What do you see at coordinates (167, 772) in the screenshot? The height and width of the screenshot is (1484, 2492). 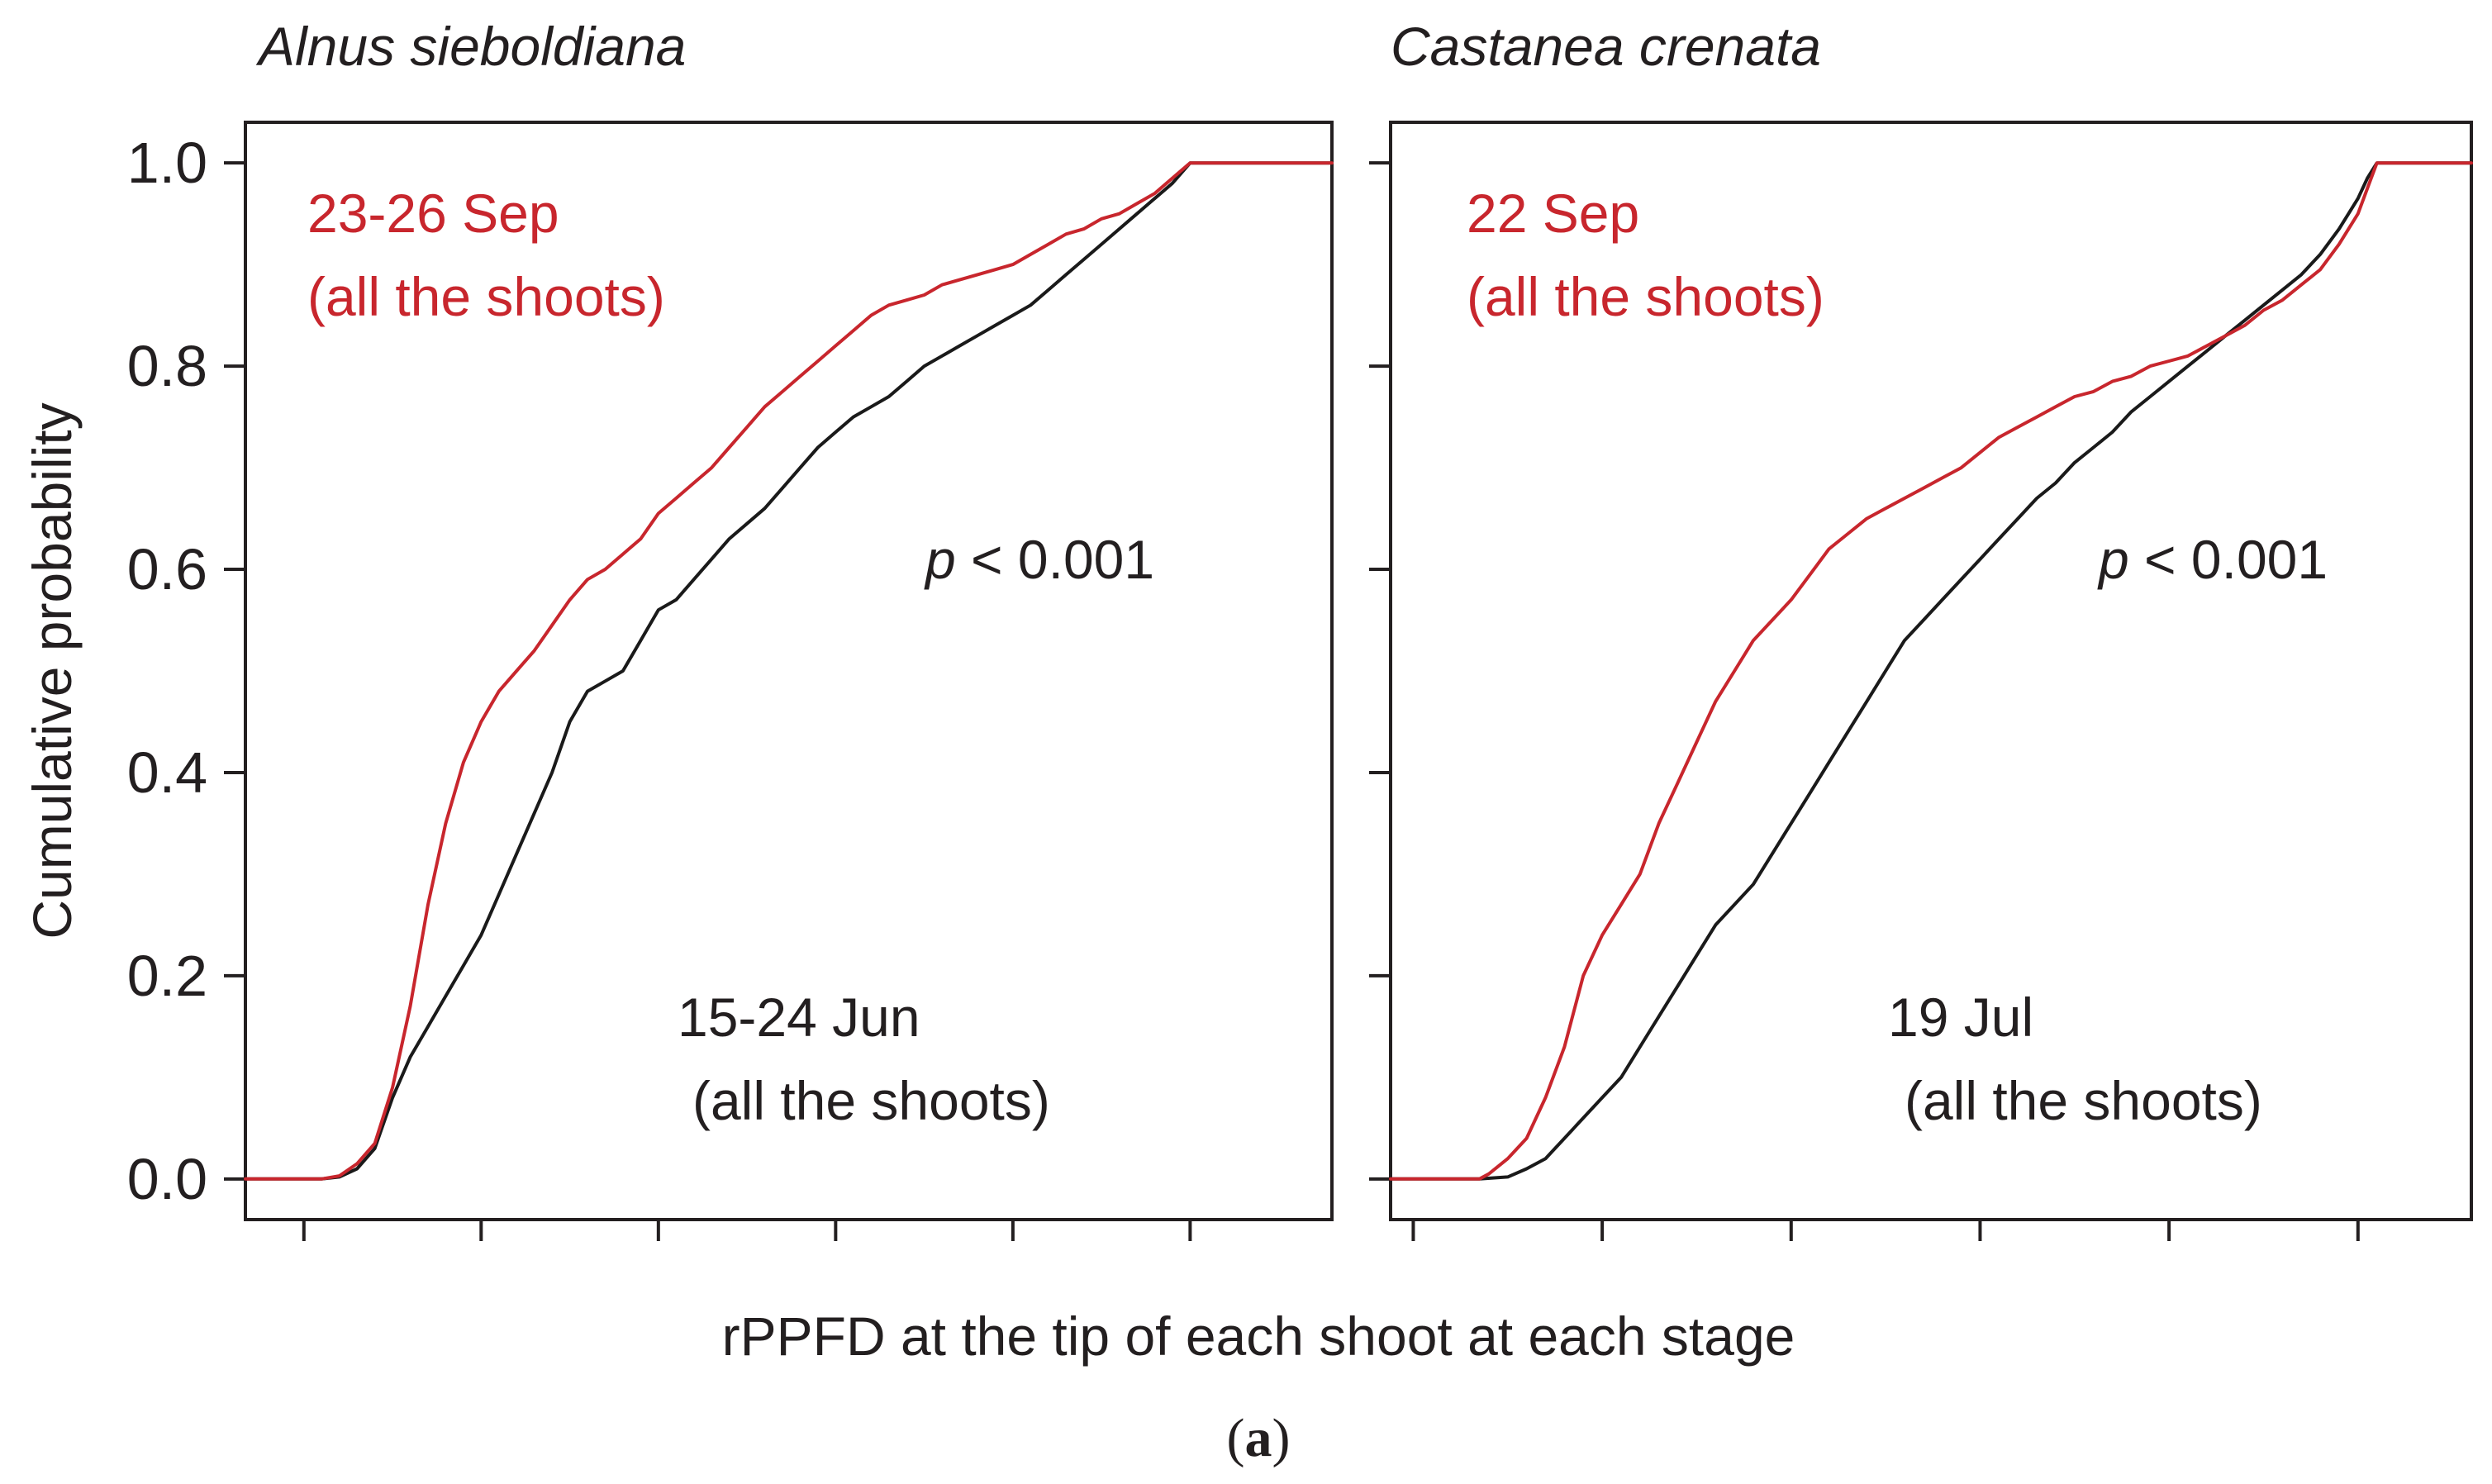 I see `y-tick-label-2: 0.4` at bounding box center [167, 772].